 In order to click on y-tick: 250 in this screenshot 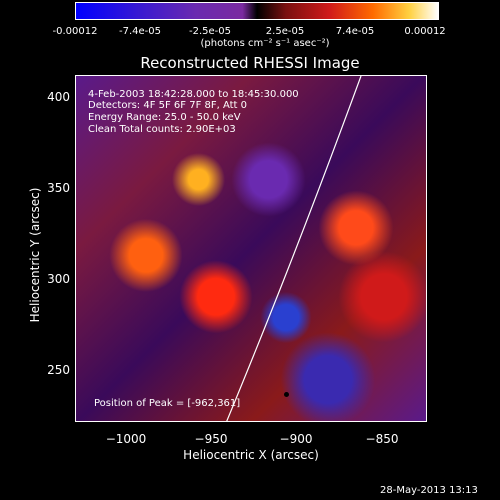, I will do `click(58, 370)`.